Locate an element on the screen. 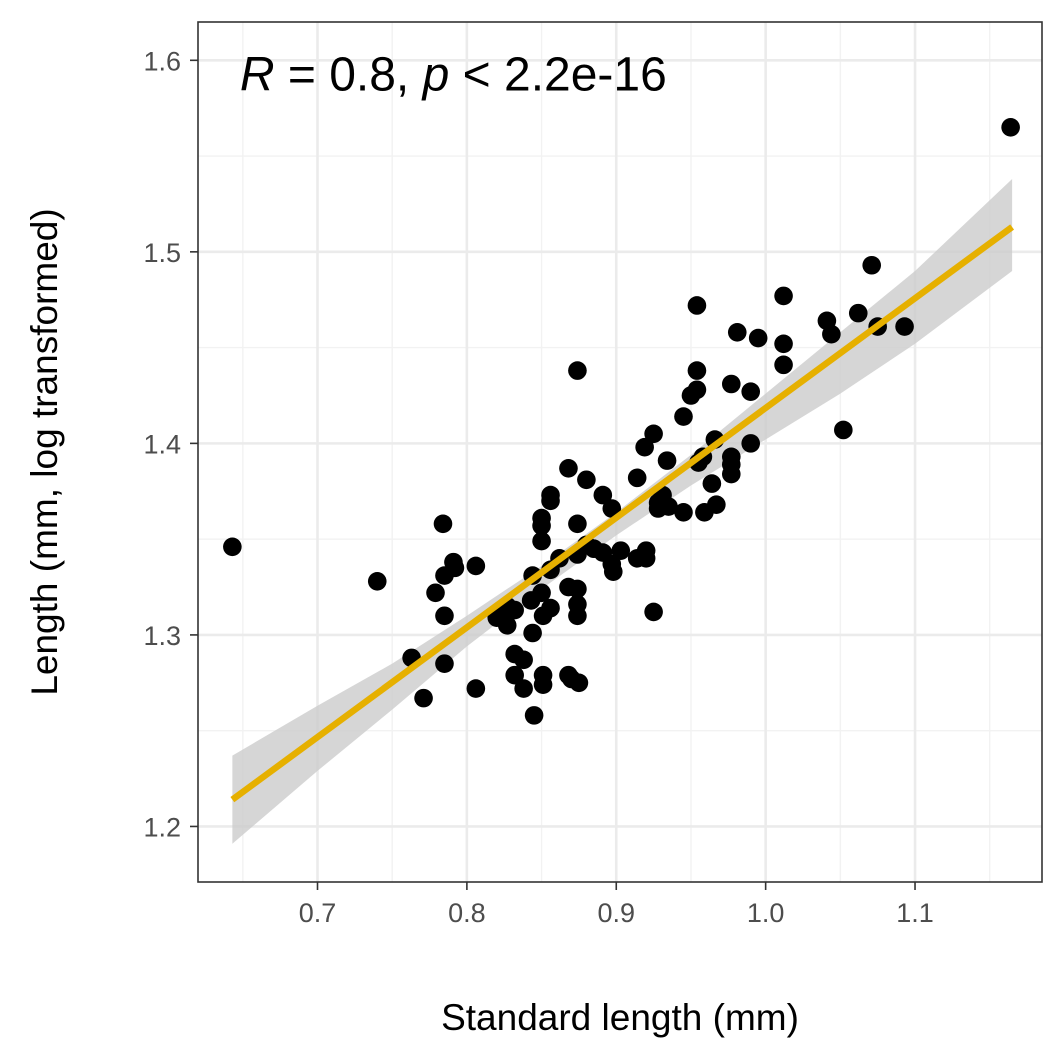  x-tick-label: 0.7 is located at coordinates (318, 913).